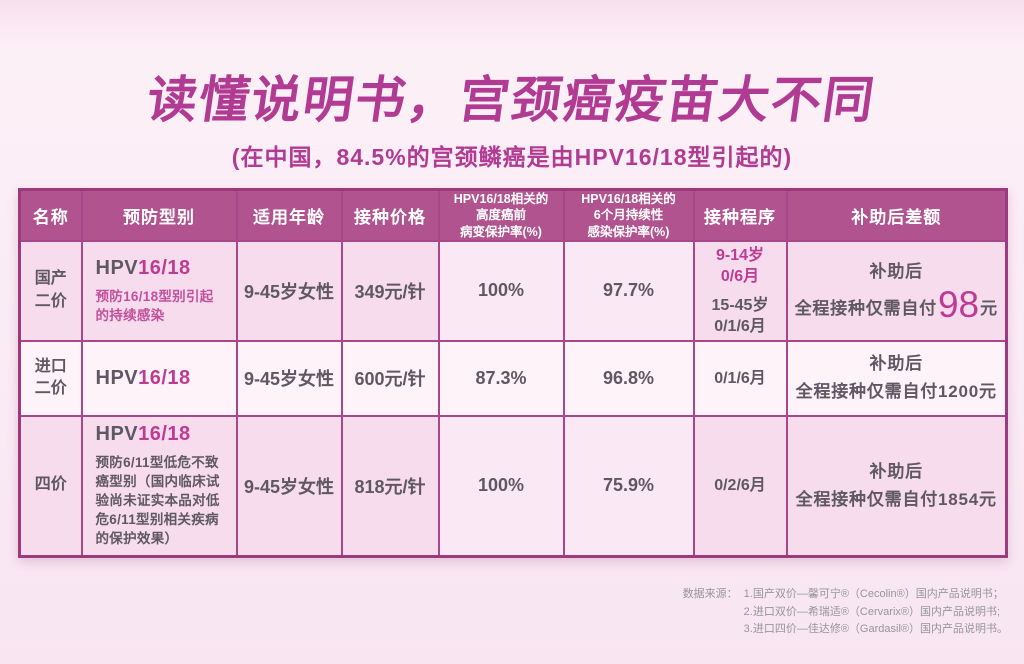 This screenshot has width=1024, height=664. What do you see at coordinates (740, 378) in the screenshot?
I see `schedule-cell: 0/1/6月` at bounding box center [740, 378].